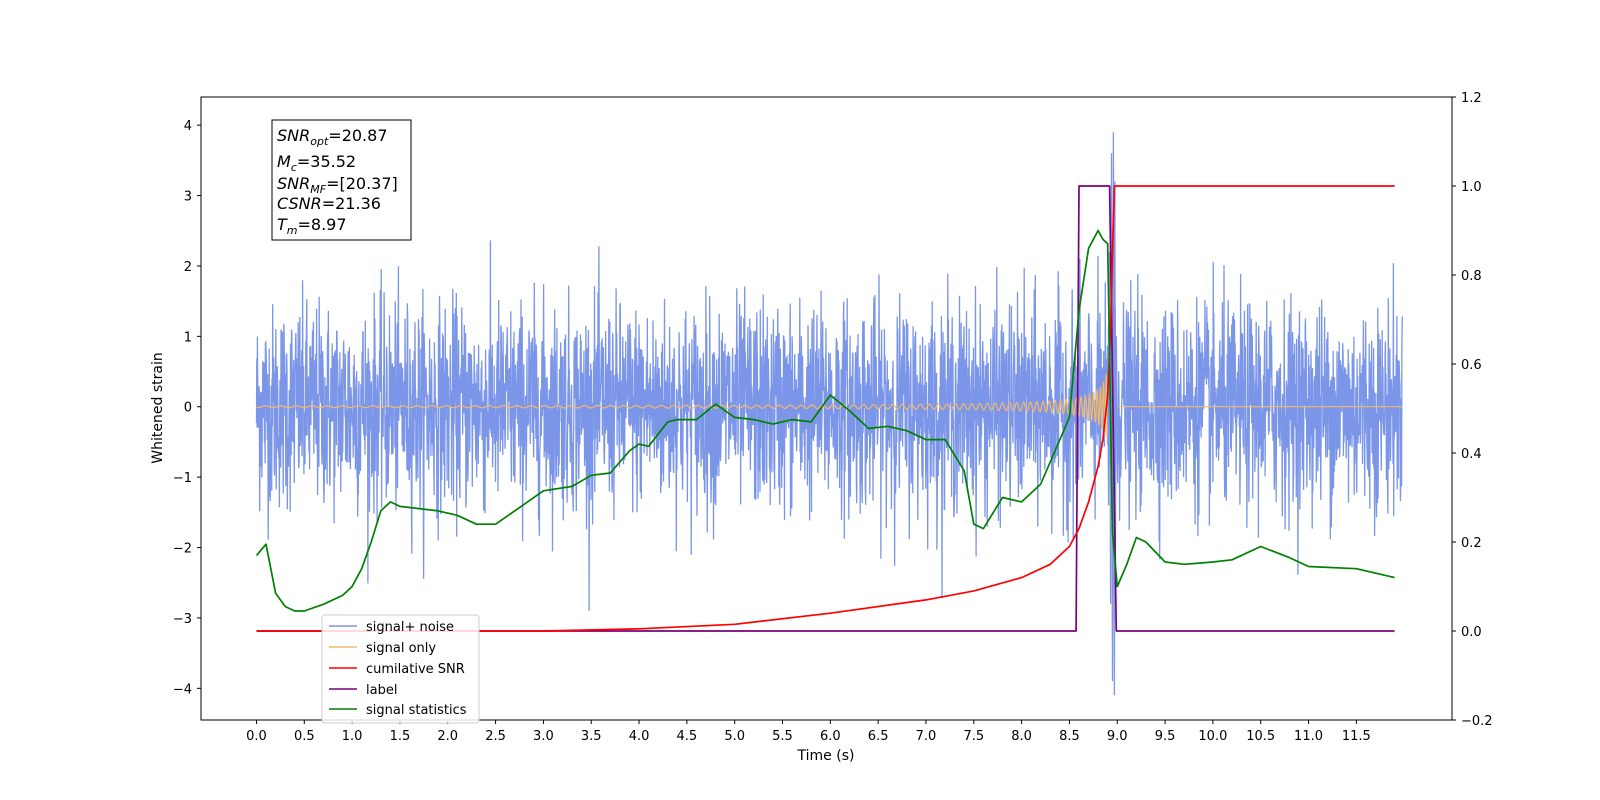 Image resolution: width=1600 pixels, height=800 pixels. Describe the element at coordinates (447, 736) in the screenshot. I see `x-tick-label: 2.0` at that location.